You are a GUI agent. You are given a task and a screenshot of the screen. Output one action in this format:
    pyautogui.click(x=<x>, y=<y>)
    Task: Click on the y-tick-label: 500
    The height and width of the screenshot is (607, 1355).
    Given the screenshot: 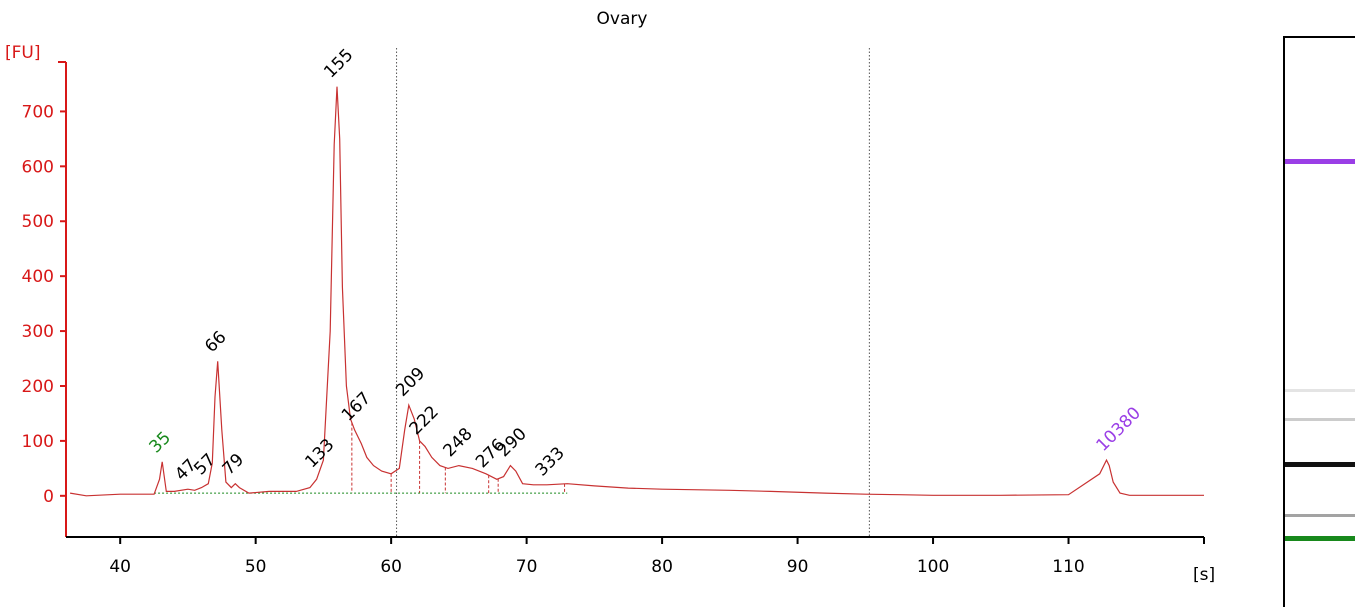 What is the action you would take?
    pyautogui.click(x=38, y=222)
    